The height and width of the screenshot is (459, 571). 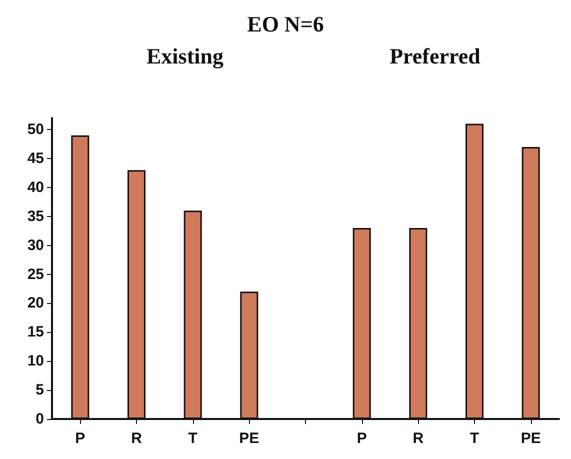 I want to click on y-tick-label: 40, so click(x=35, y=187).